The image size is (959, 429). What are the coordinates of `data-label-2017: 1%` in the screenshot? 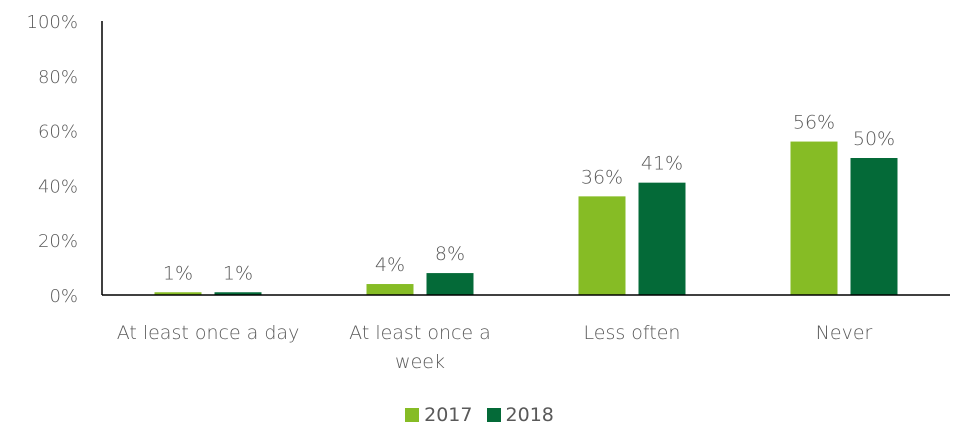 It's located at (178, 273).